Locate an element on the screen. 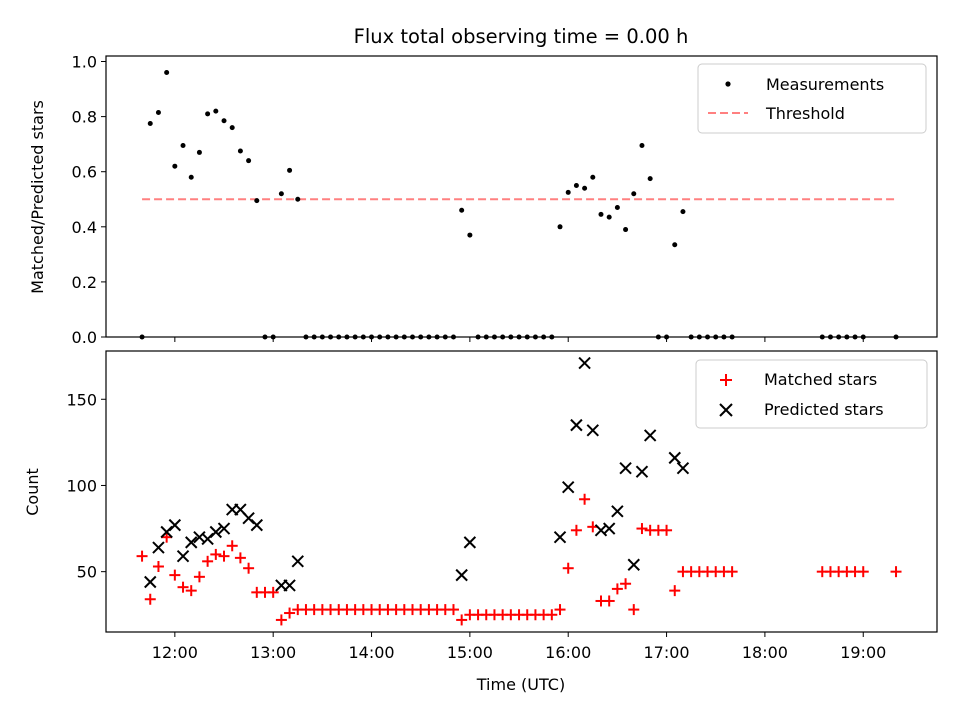 Image resolution: width=960 pixels, height=720 pixels. legend-matched-label: Matched stars is located at coordinates (820, 379).